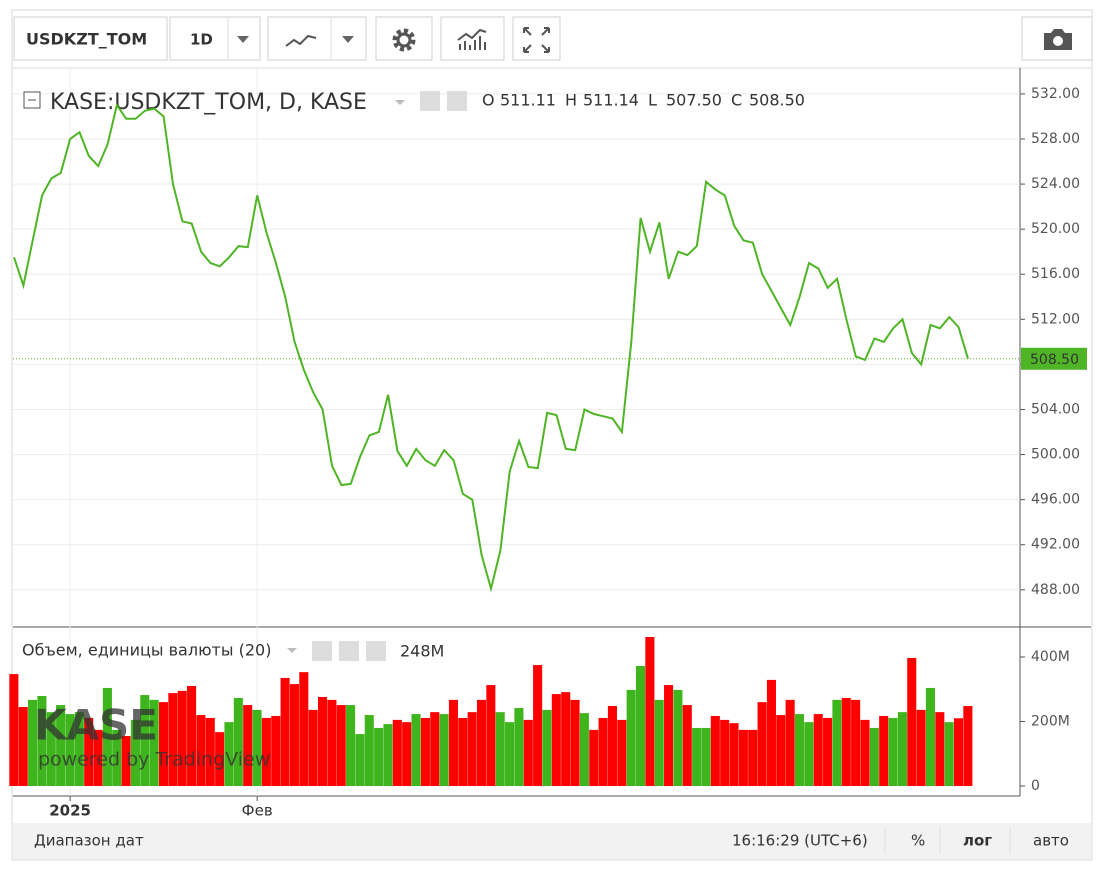 The width and height of the screenshot is (1102, 872). What do you see at coordinates (201, 40) in the screenshot?
I see `interval: 1D` at bounding box center [201, 40].